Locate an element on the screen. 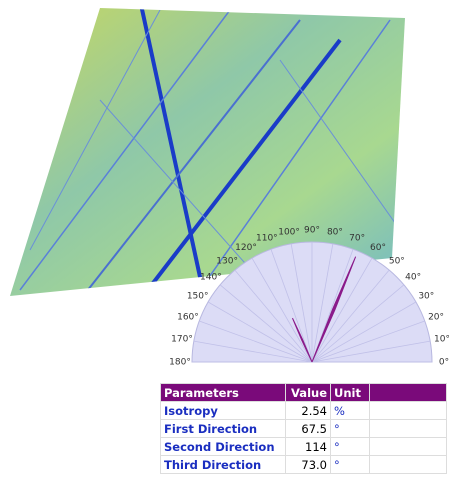 The height and width of the screenshot is (480, 449). table-cell: 114 is located at coordinates (308, 446).